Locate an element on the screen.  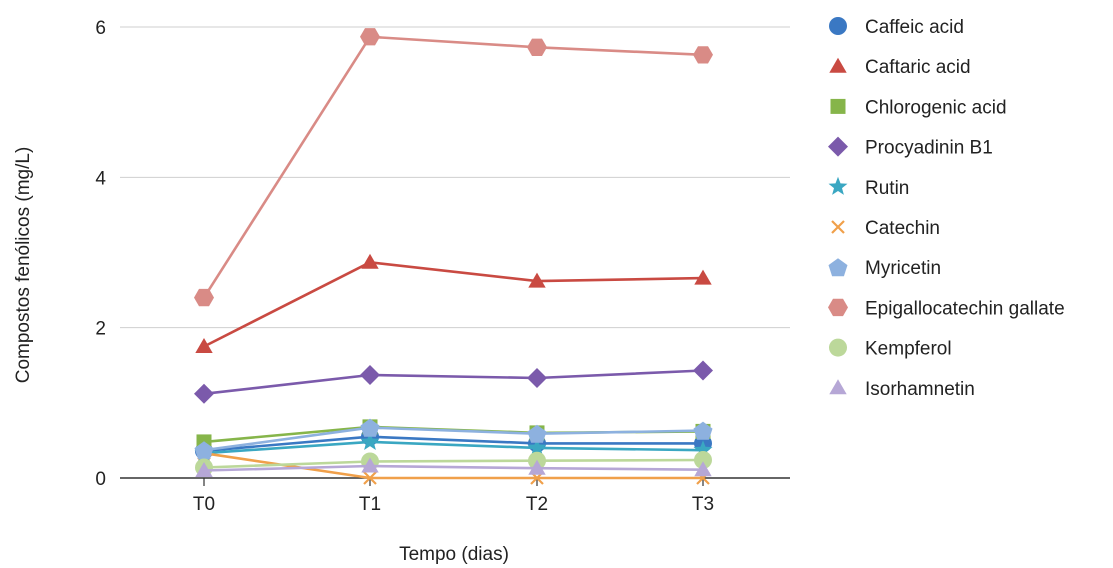
legend-label: Caffeic acid is located at coordinates (914, 27).